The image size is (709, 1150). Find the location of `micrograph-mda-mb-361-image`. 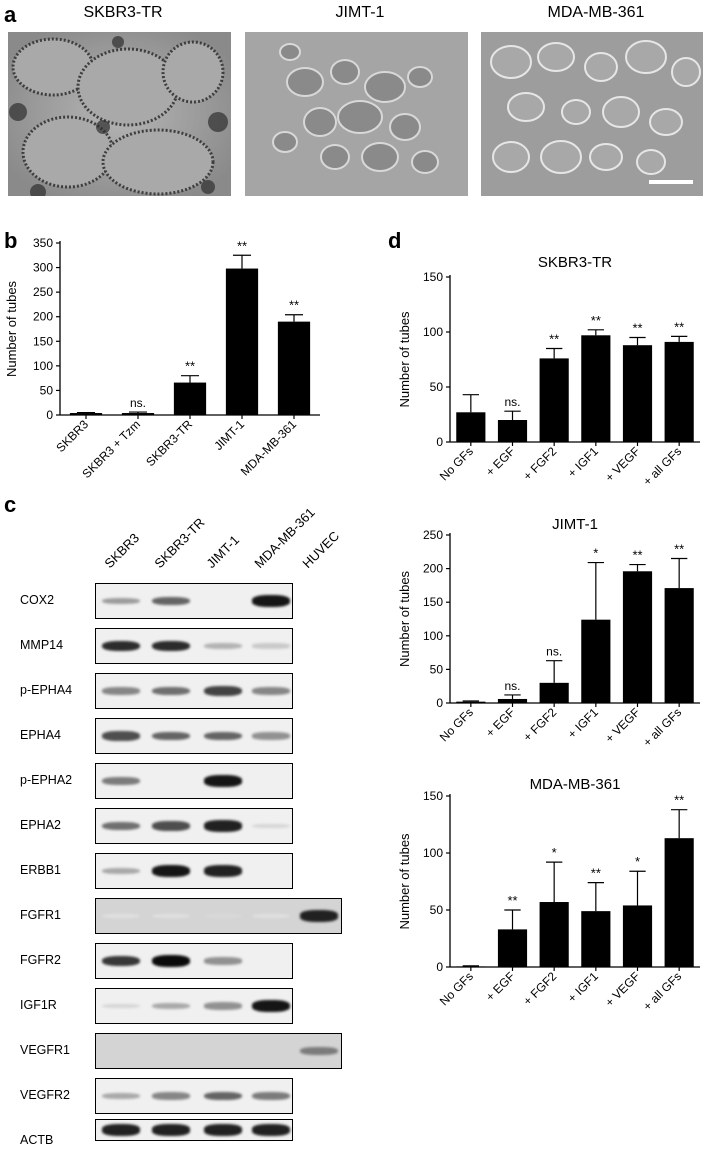

micrograph-mda-mb-361-image is located at coordinates (592, 114).